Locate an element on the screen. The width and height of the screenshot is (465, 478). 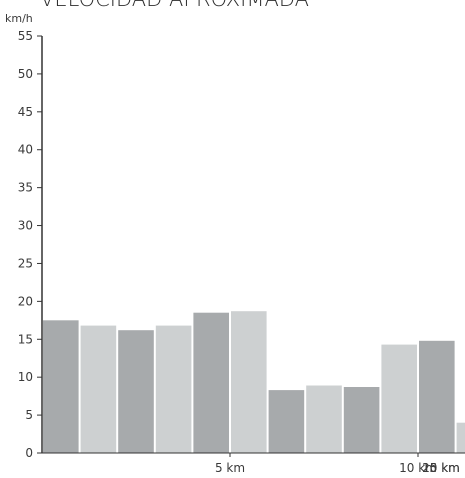
y-tick-label-15: 15 is located at coordinates (25, 339).